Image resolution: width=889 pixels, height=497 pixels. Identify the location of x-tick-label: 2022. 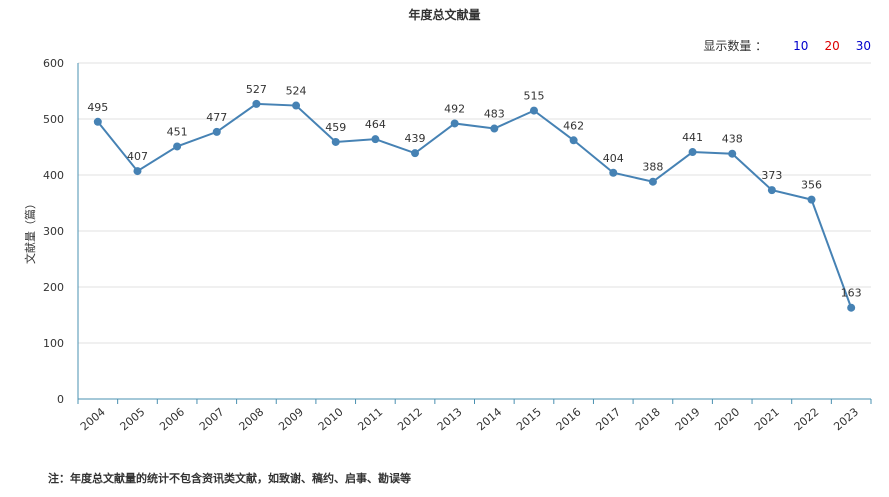
(807, 419).